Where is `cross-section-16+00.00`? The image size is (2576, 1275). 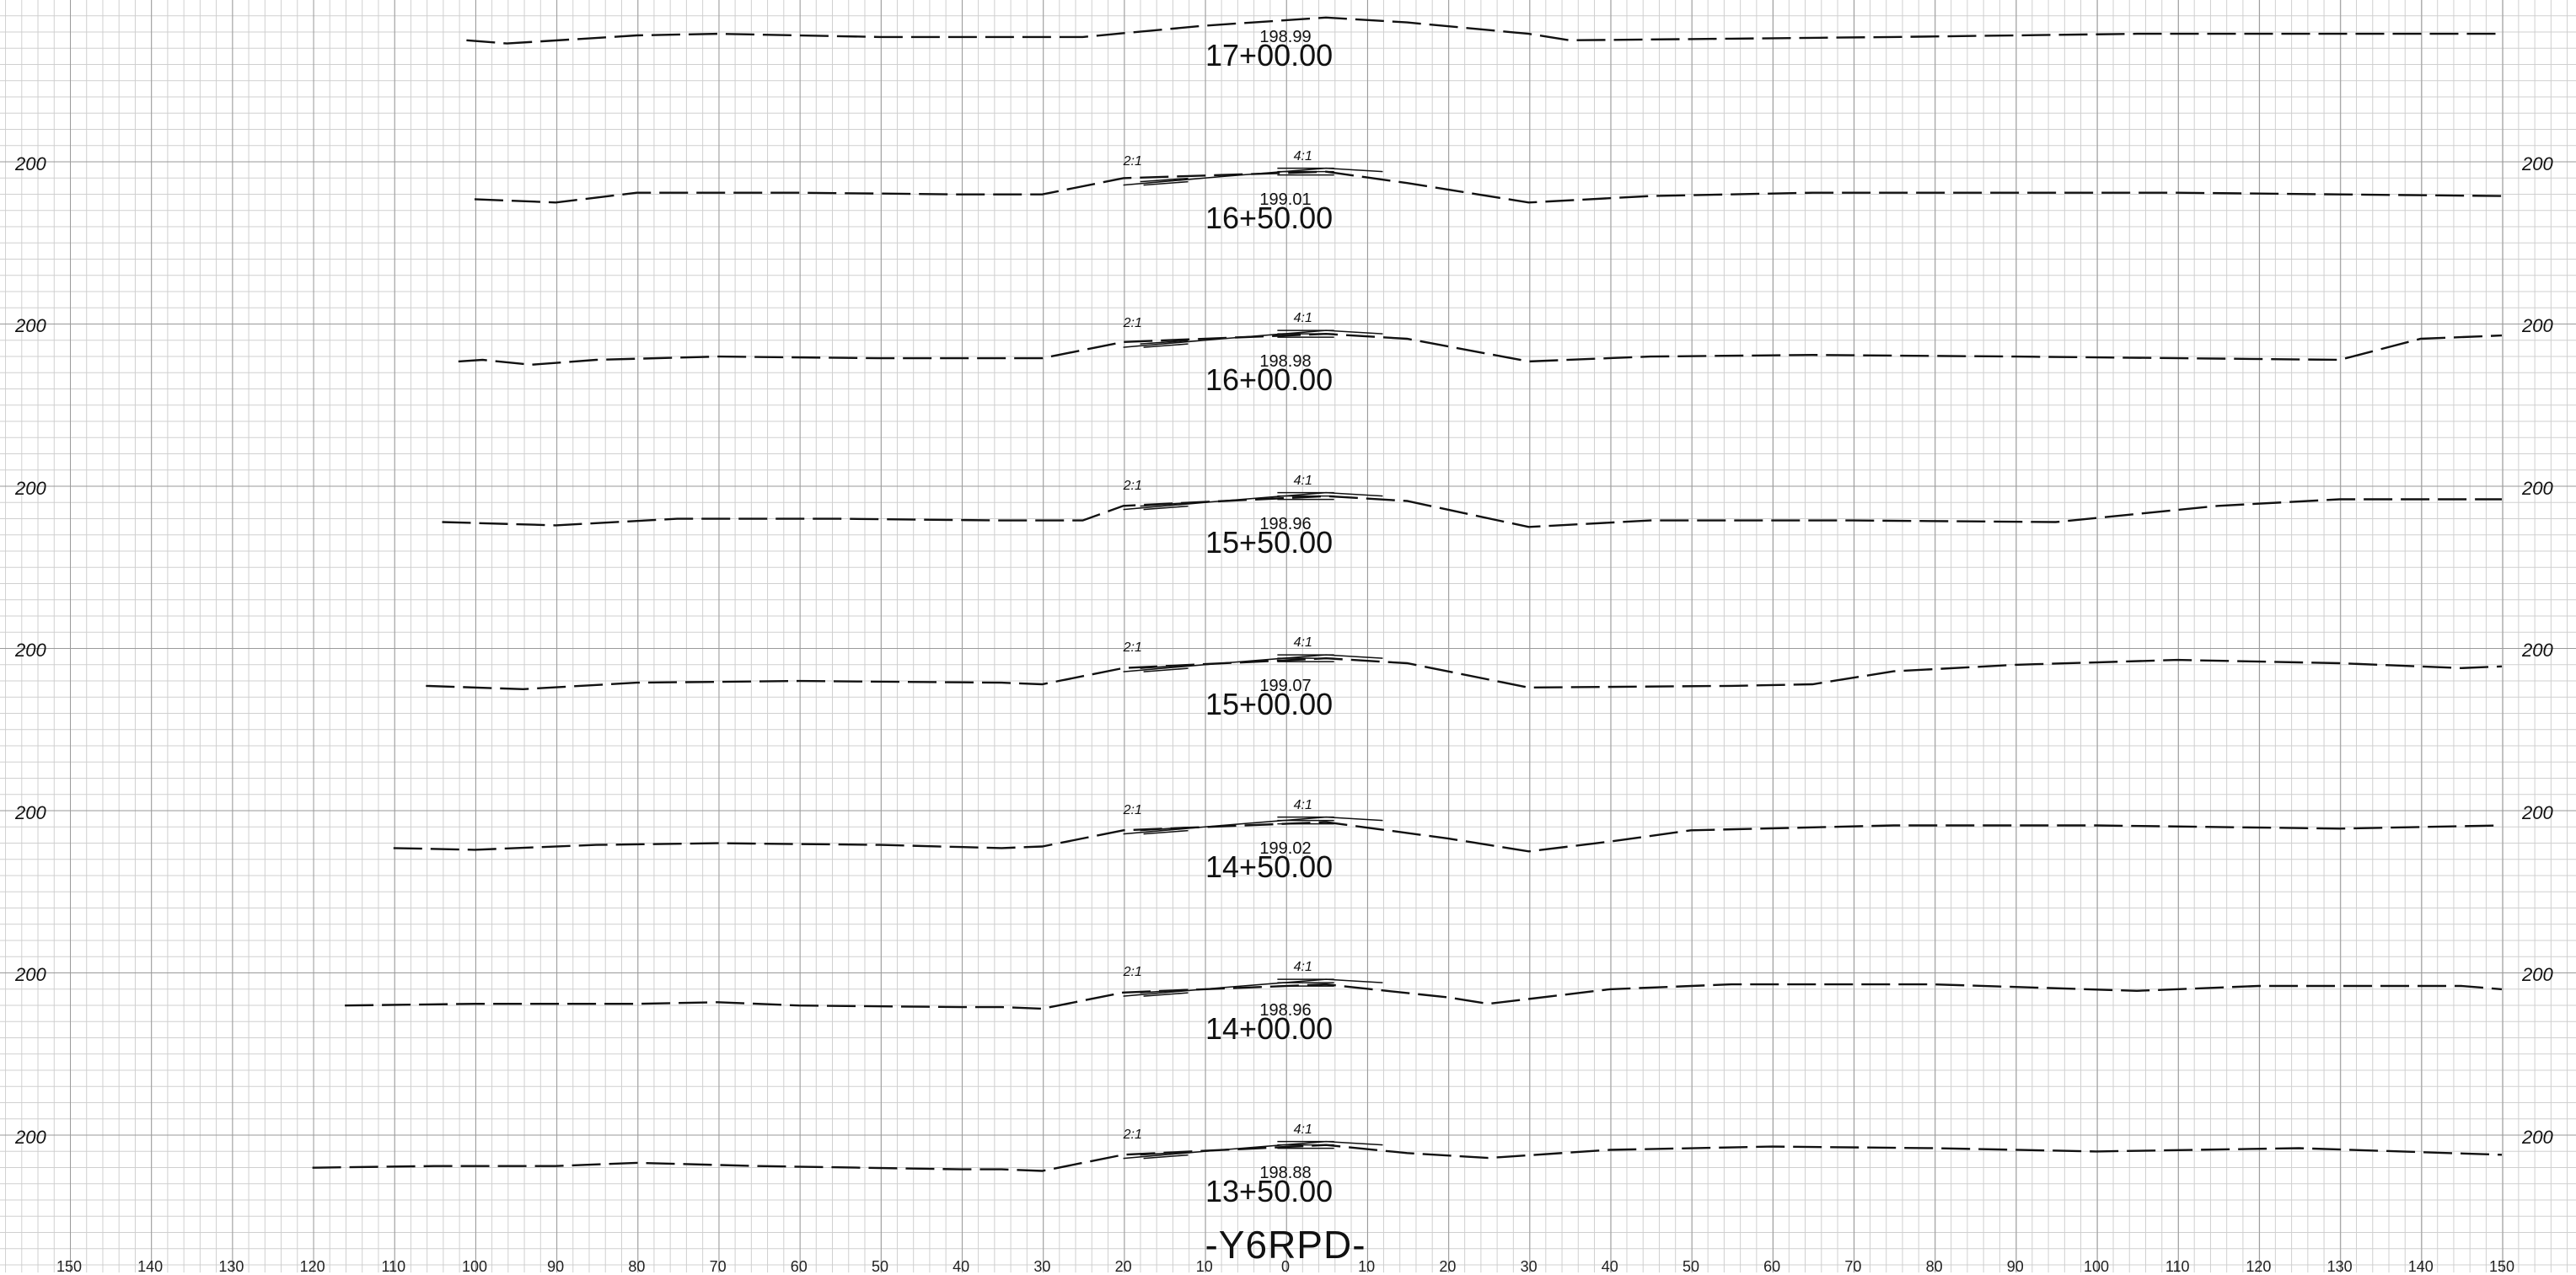
cross-section-16+00.00 is located at coordinates (1480, 348).